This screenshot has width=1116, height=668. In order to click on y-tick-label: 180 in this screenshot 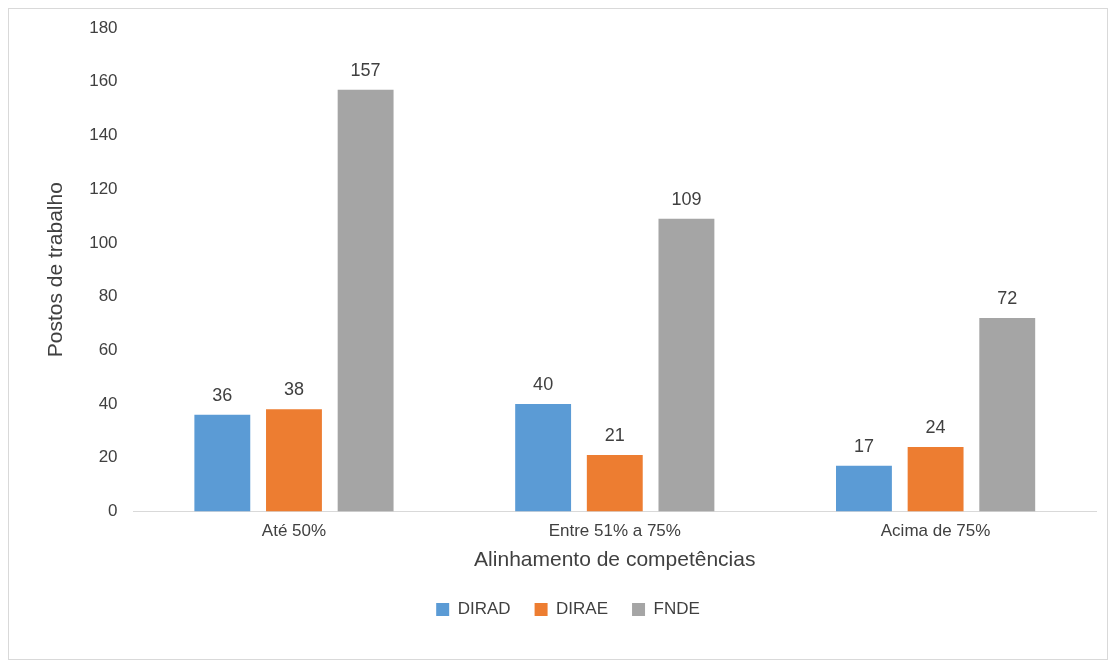, I will do `click(103, 27)`.